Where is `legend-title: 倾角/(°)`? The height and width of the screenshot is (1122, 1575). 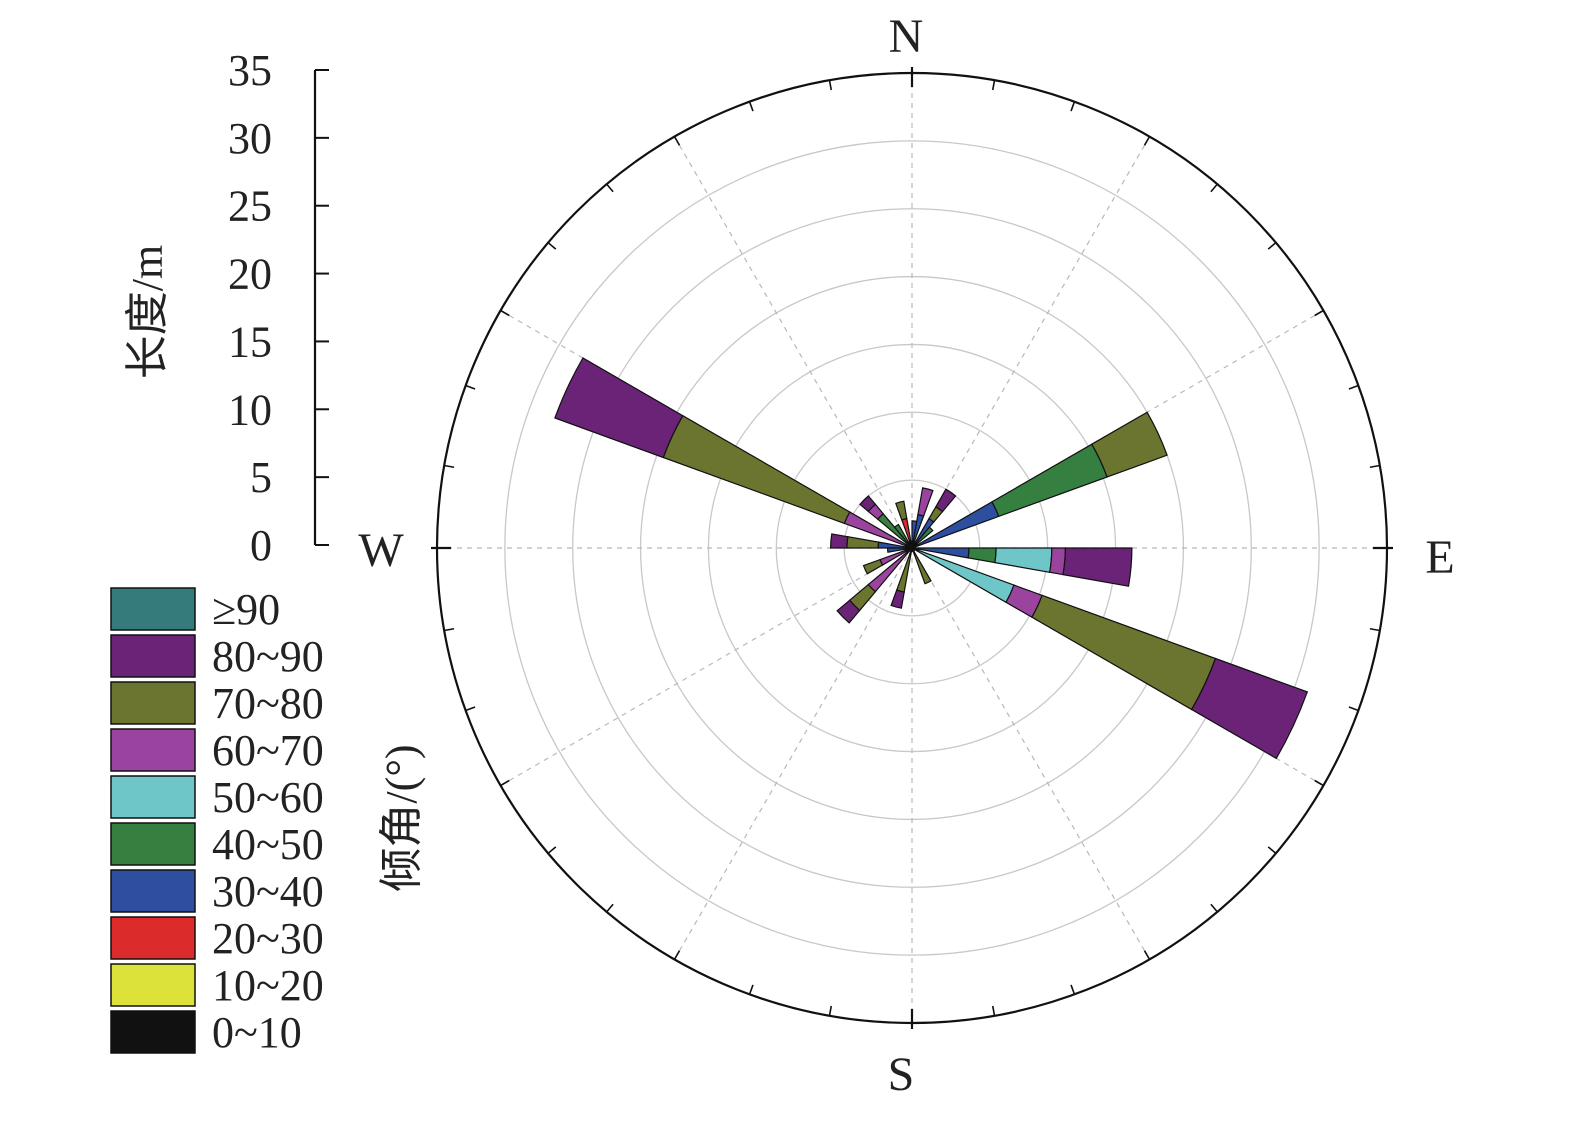
legend-title: 倾角/(°) is located at coordinates (401, 817).